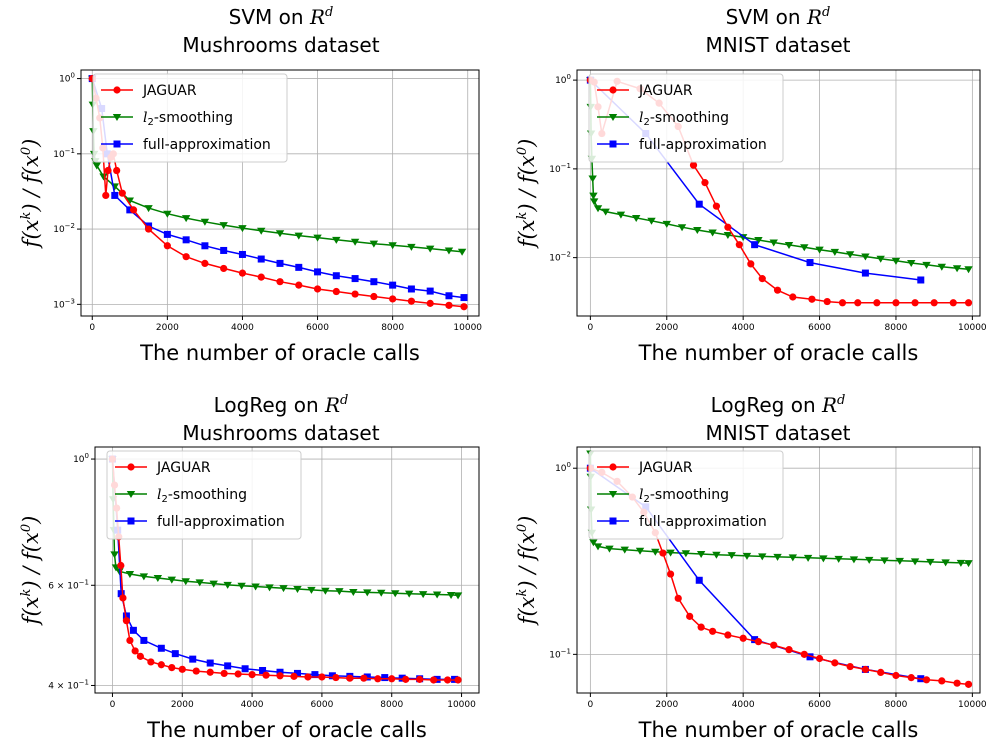  Describe the element at coordinates (81, 458) in the screenshot. I see `y-tick-label: 10⁰` at that location.